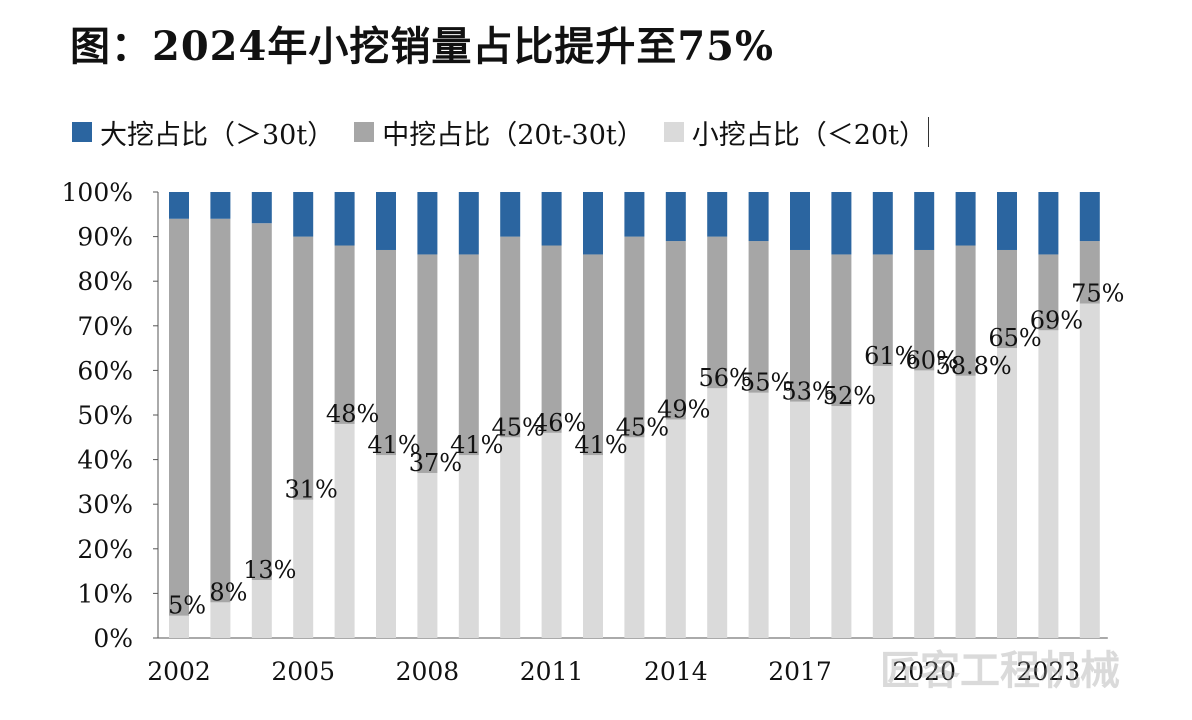 The image size is (1192, 720). I want to click on data-label: 46%, so click(559, 423).